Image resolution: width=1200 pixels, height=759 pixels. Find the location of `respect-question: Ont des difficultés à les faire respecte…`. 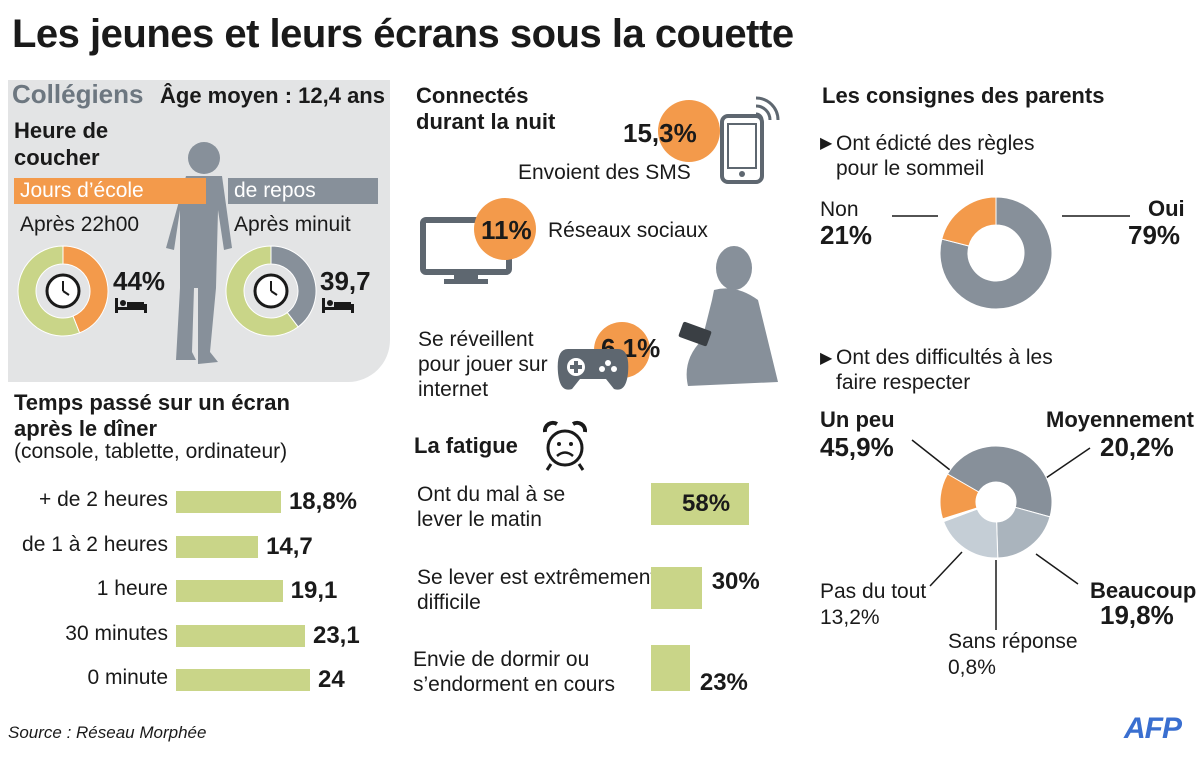

respect-question: Ont des difficultés à les faire respecte… is located at coordinates (944, 370).